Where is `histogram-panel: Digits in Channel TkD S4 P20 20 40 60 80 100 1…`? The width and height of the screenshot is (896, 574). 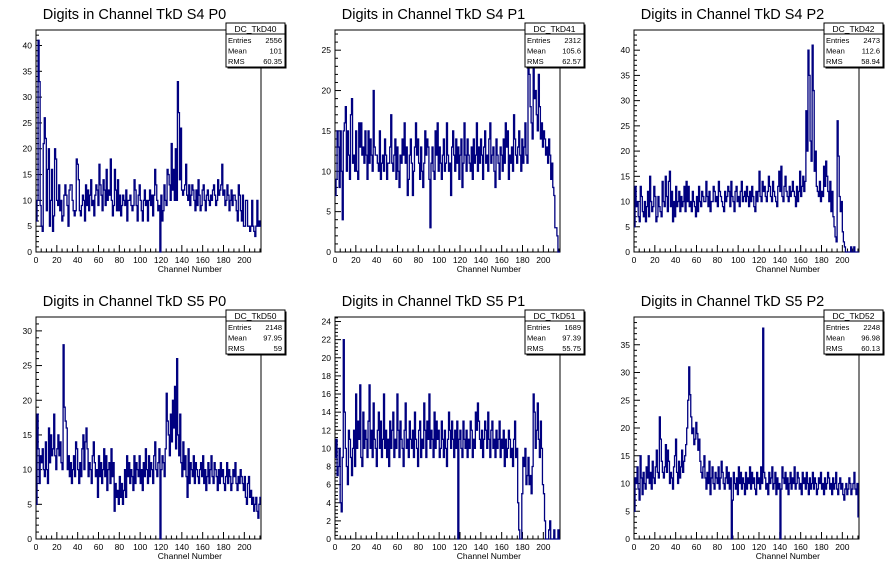 histogram-panel: Digits in Channel TkD S4 P20 20 40 60 80 100 1… is located at coordinates (753, 140).